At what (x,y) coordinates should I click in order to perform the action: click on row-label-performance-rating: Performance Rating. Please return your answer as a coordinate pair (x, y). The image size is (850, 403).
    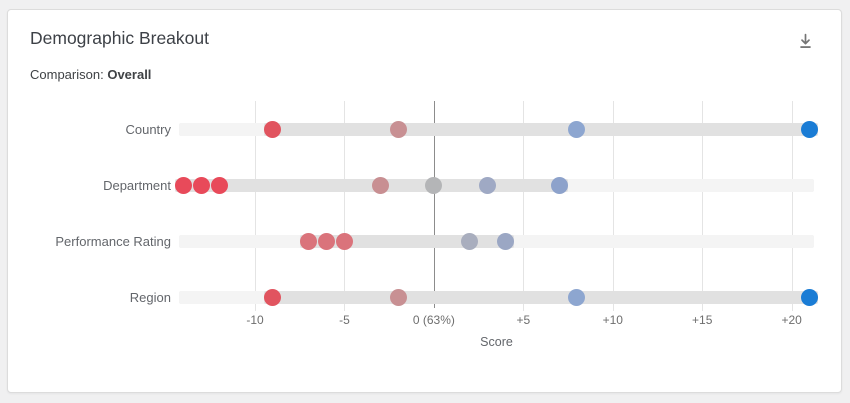
    Looking at the image, I should click on (113, 241).